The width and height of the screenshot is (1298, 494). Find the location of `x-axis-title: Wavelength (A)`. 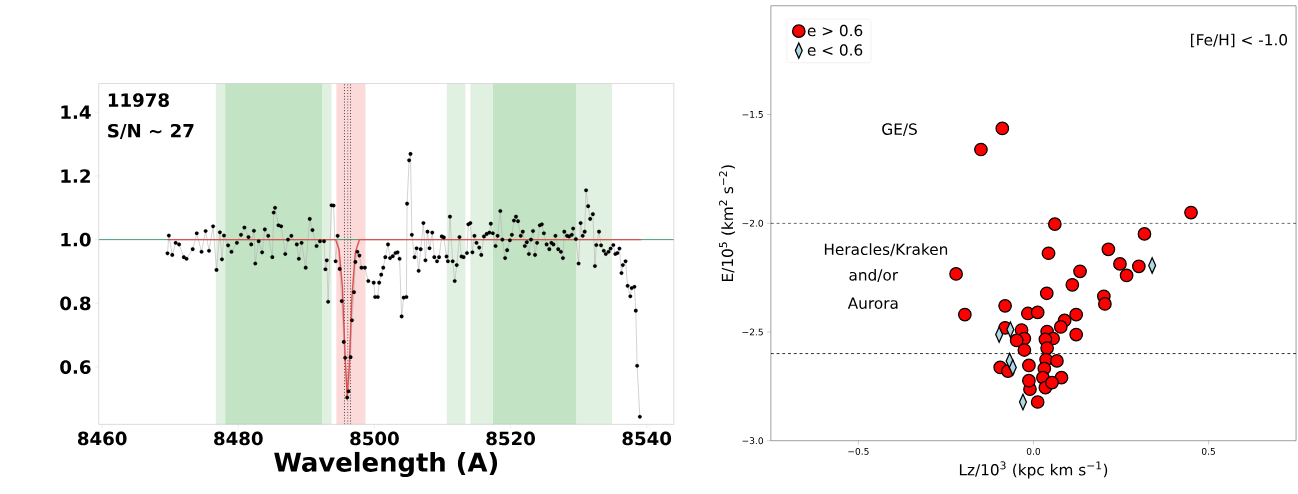

x-axis-title: Wavelength (A) is located at coordinates (386, 465).